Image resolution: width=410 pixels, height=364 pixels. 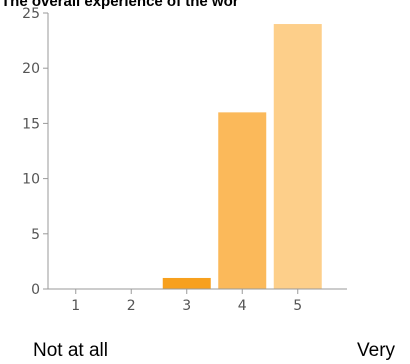 I want to click on scale-label-high: Very, so click(x=376, y=350).